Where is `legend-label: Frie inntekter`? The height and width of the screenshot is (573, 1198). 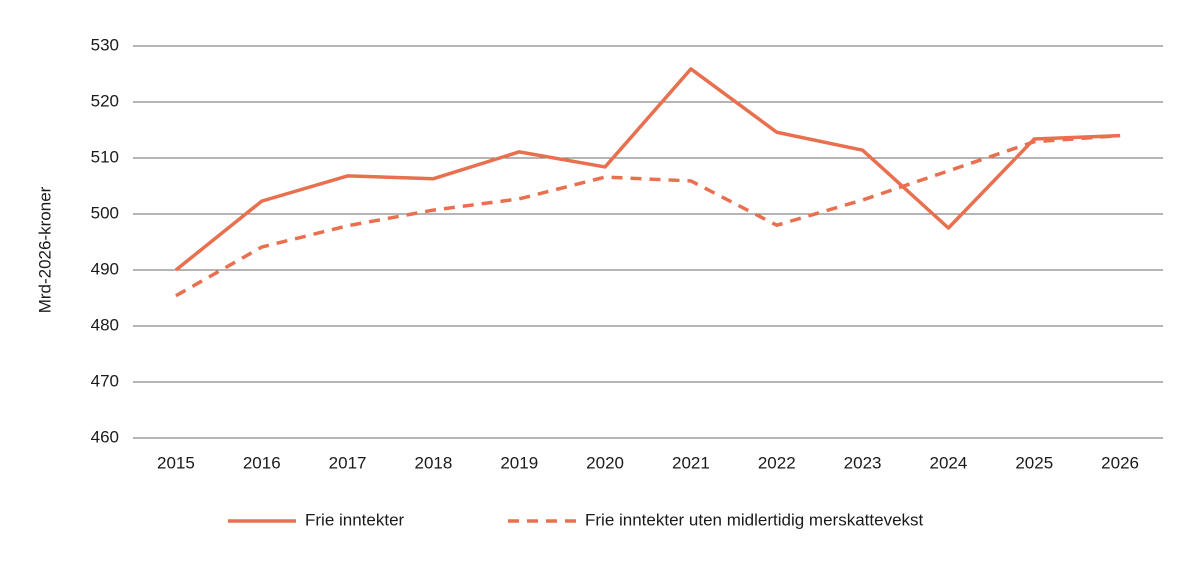
legend-label: Frie inntekter is located at coordinates (355, 519).